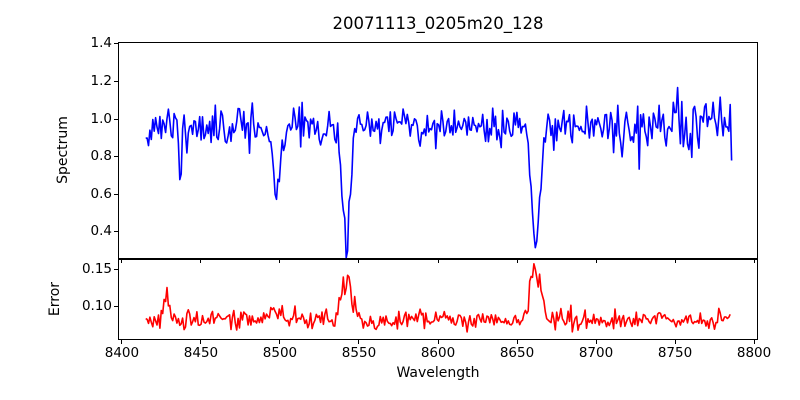 This screenshot has height=400, width=800. What do you see at coordinates (438, 373) in the screenshot?
I see `x-axis-label: Wavelength` at bounding box center [438, 373].